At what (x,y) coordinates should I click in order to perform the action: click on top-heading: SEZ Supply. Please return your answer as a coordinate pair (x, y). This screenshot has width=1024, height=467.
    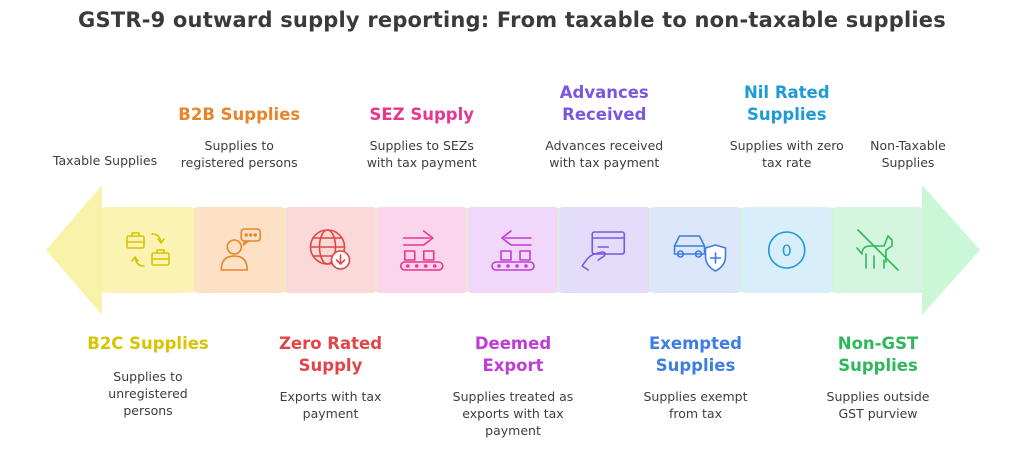
    Looking at the image, I should click on (422, 115).